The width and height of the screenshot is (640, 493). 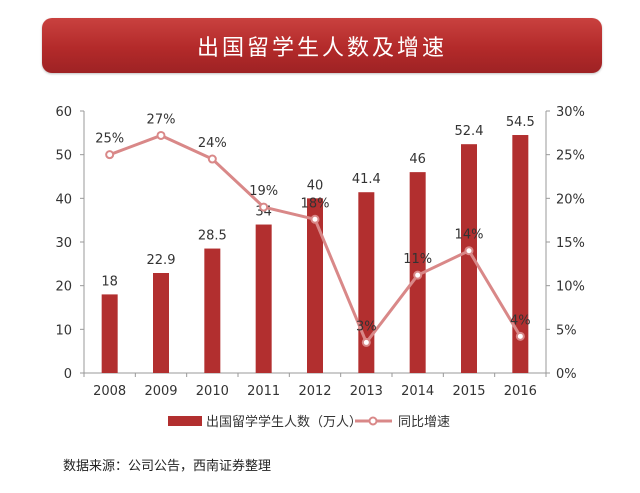 What do you see at coordinates (566, 330) in the screenshot?
I see `right-tick-label: 5%` at bounding box center [566, 330].